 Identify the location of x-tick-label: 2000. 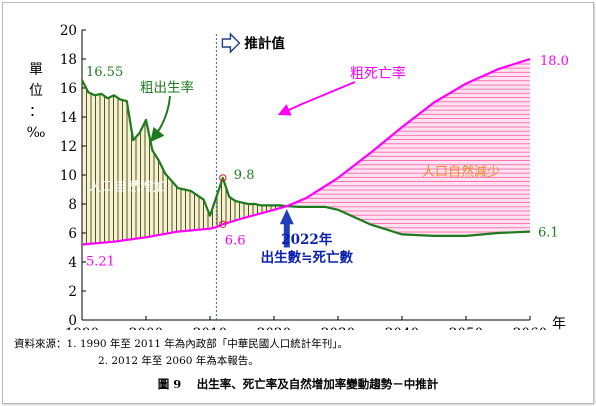
(146, 328).